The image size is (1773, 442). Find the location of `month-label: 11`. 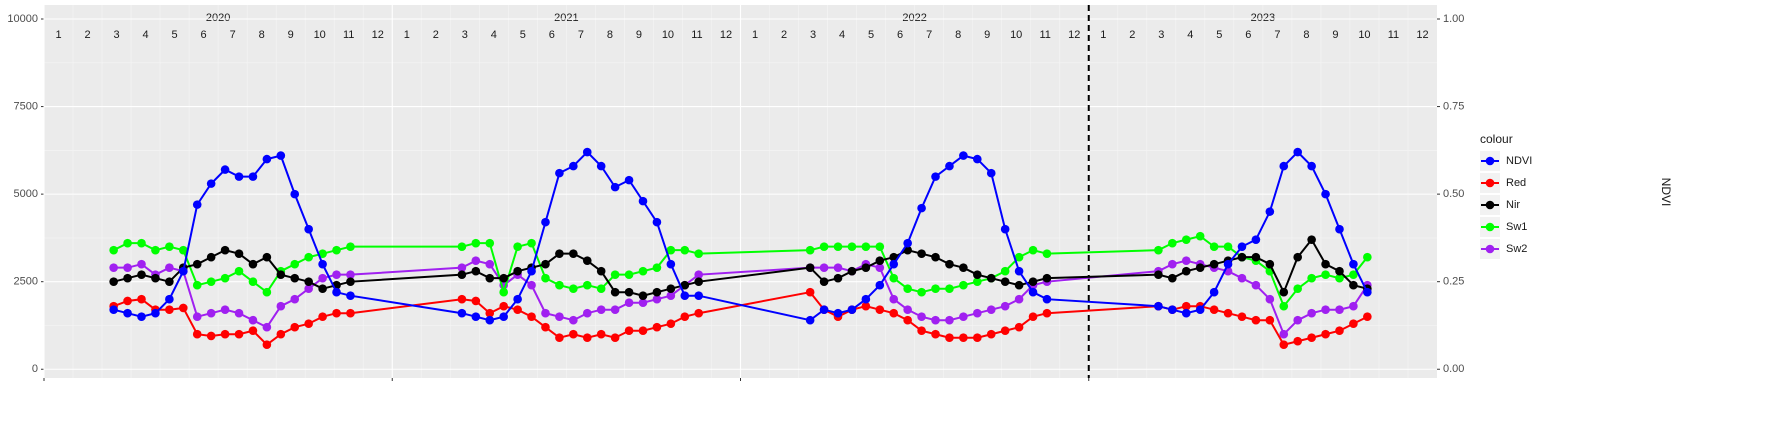

month-label: 11 is located at coordinates (1045, 35).